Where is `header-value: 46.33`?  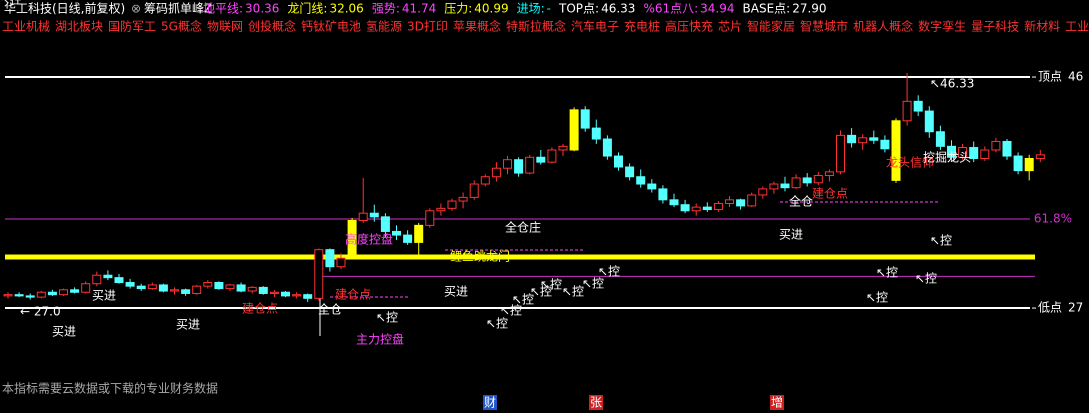
header-value: 46.33 is located at coordinates (618, 9).